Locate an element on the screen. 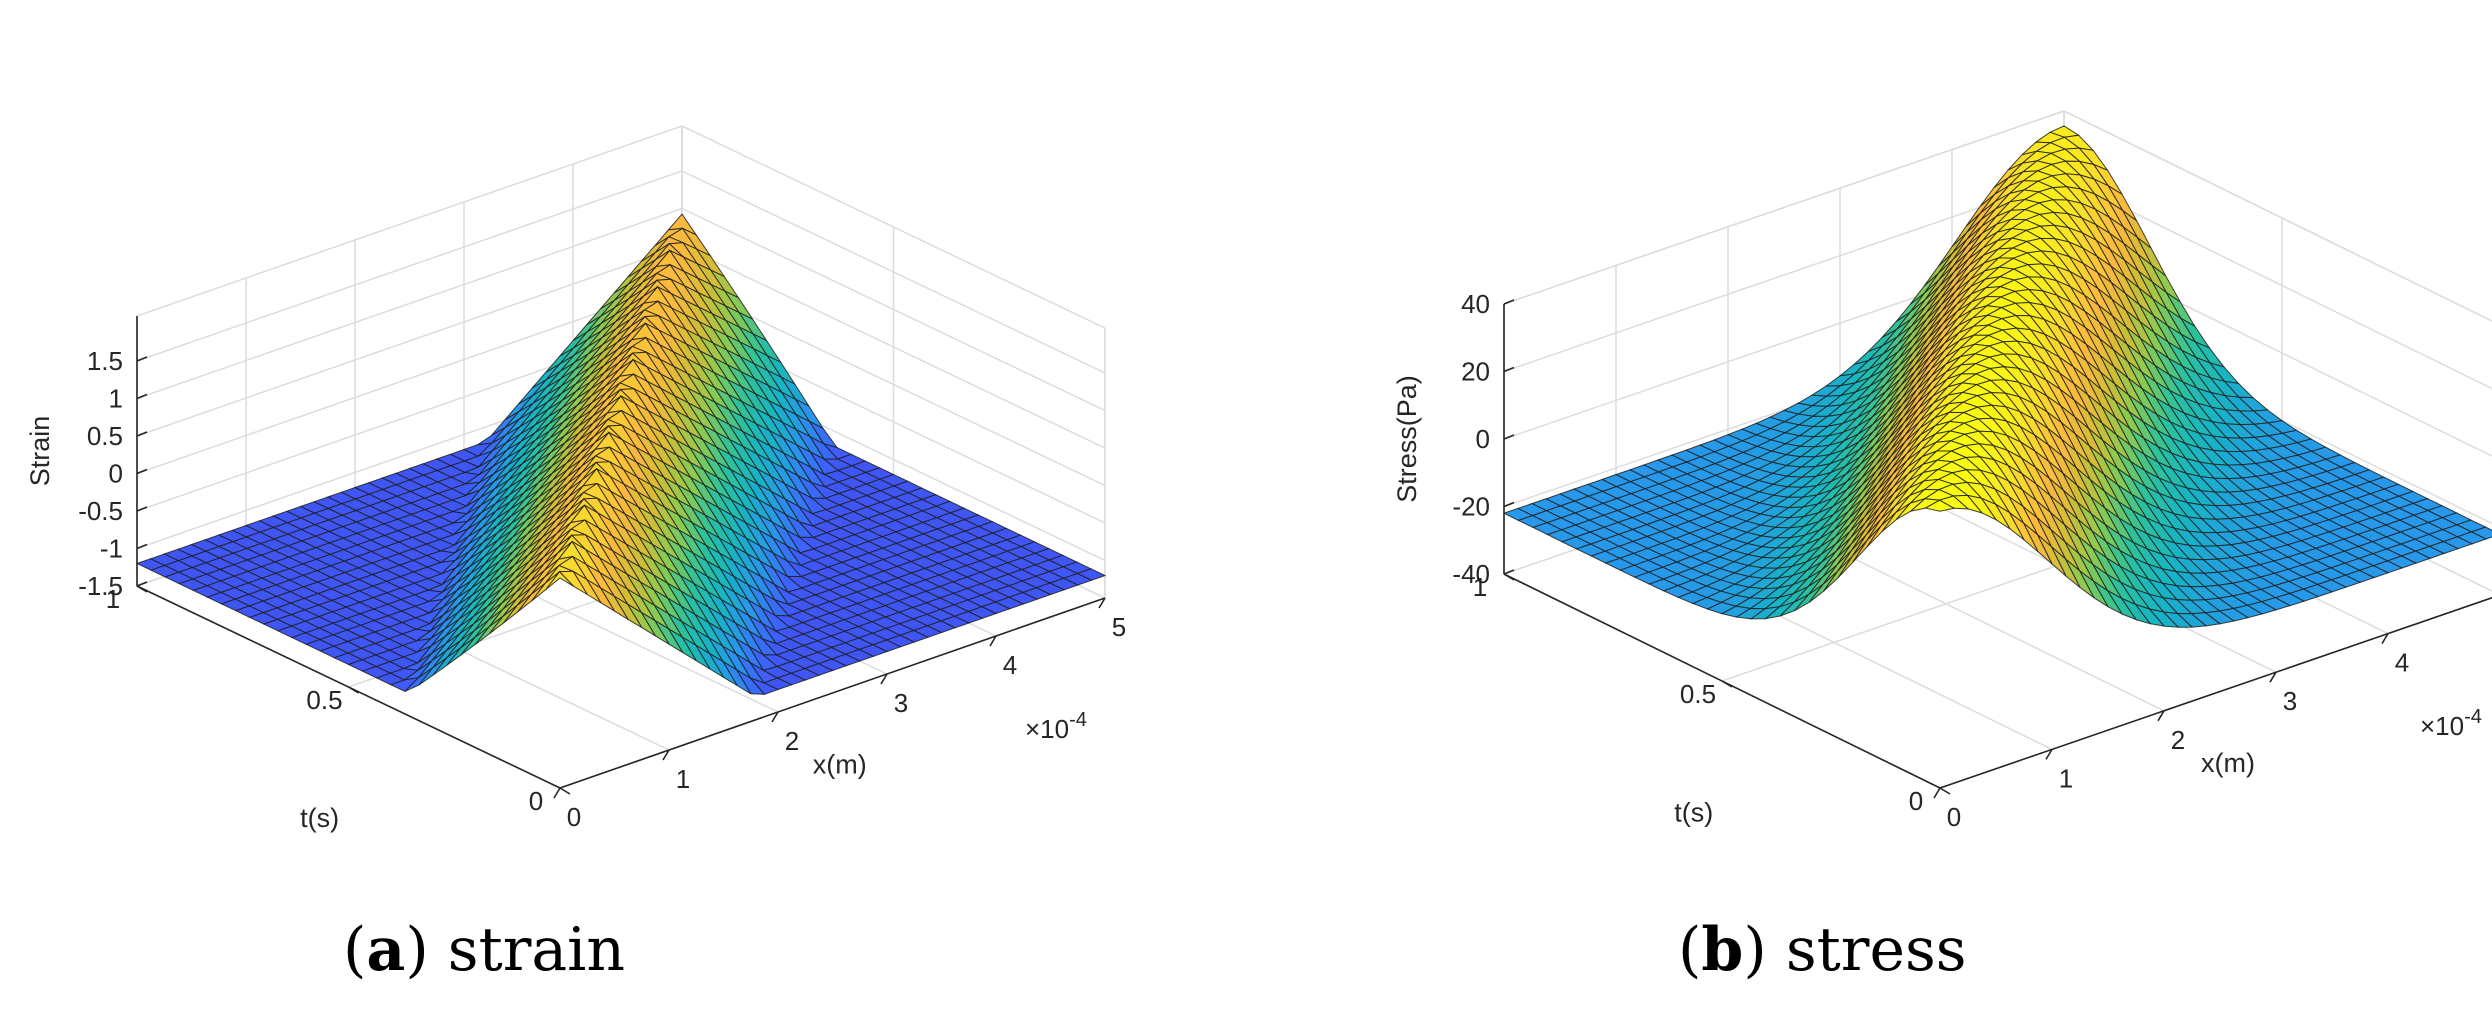  caption-a-letter: a is located at coordinates (386, 950).